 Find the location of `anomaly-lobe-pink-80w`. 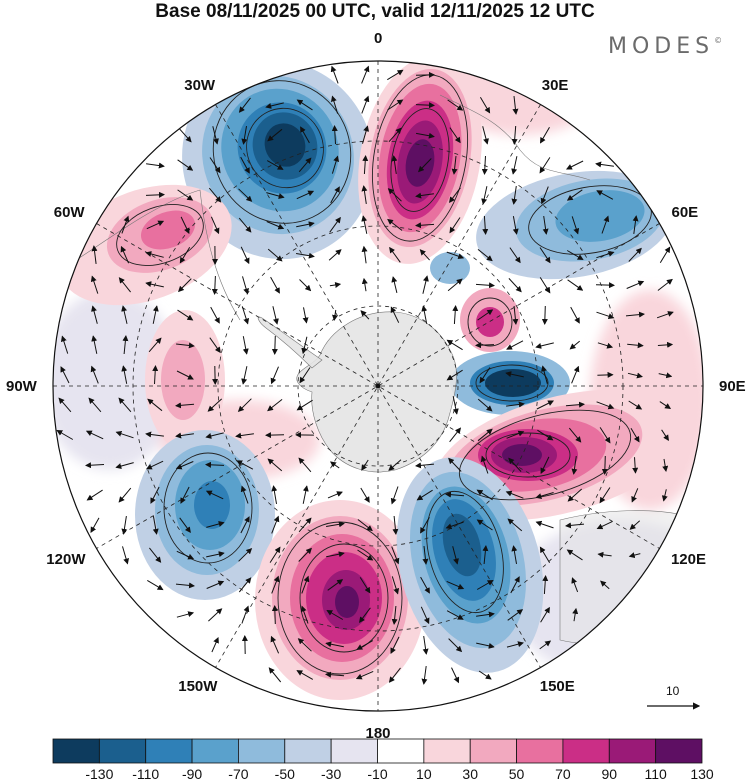

anomaly-lobe-pink-80w is located at coordinates (185, 380).